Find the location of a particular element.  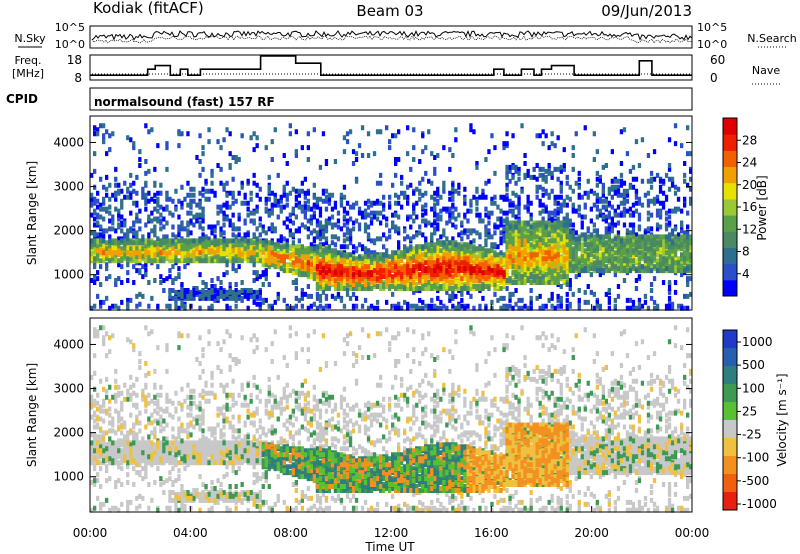

xtick-label: 20:00 is located at coordinates (591, 533).